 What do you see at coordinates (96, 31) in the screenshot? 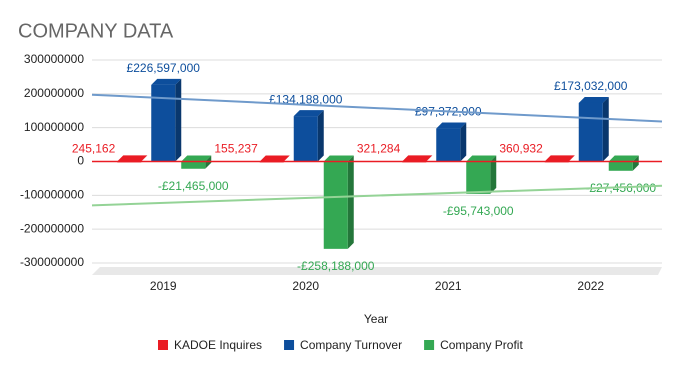
I see `chart-title: COMPANY DATA` at bounding box center [96, 31].